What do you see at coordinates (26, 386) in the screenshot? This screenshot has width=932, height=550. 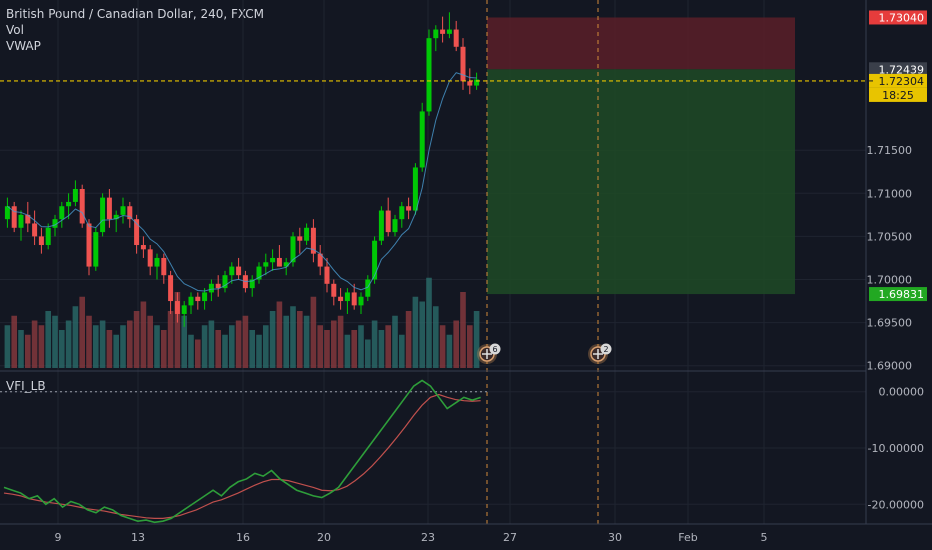 I see `vfi-indicator-label: VFI_LB` at bounding box center [26, 386].